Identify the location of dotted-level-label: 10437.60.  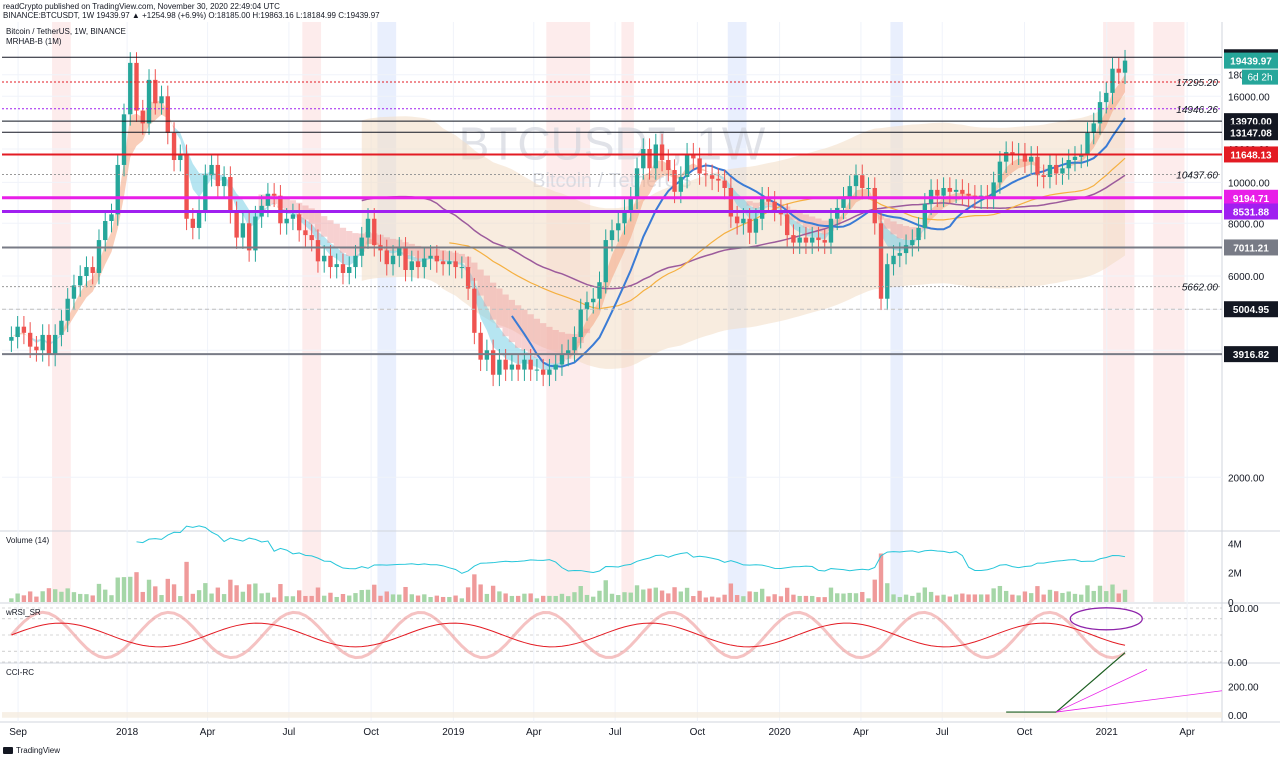
(1197, 176).